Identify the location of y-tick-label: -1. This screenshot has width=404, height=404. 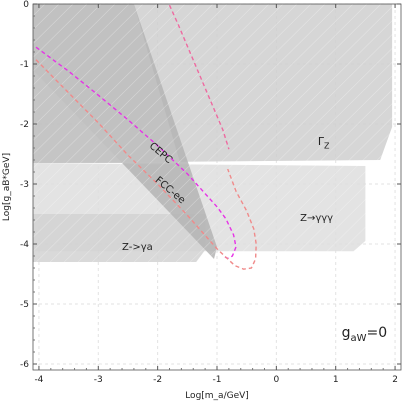
(24, 65).